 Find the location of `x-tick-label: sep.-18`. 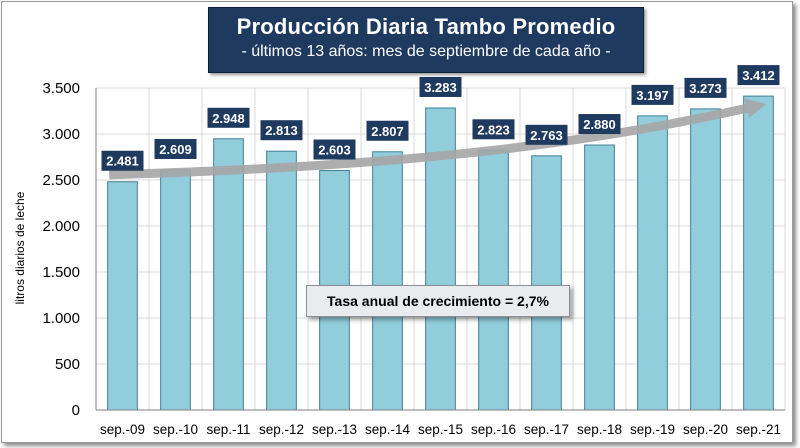

x-tick-label: sep.-18 is located at coordinates (599, 429).